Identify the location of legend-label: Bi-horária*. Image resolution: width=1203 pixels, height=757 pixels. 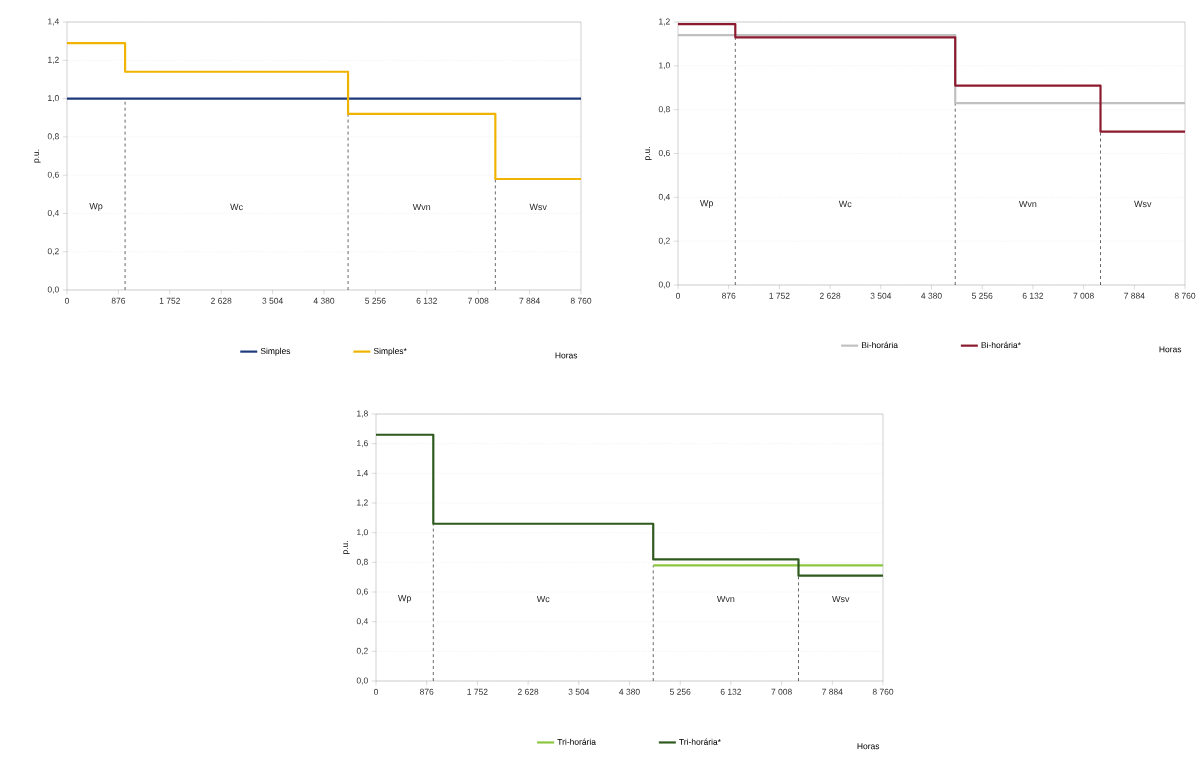
(1001, 345).